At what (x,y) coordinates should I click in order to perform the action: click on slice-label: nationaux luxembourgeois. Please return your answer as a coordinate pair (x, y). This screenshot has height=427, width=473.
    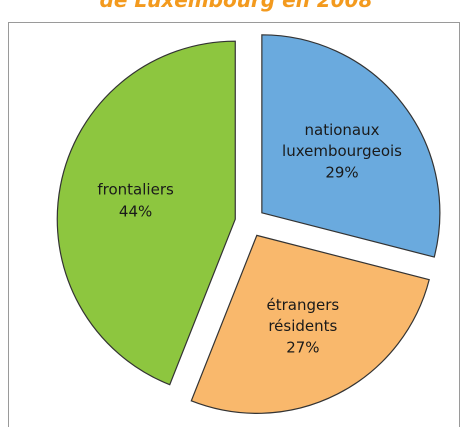
    Looking at the image, I should click on (342, 140).